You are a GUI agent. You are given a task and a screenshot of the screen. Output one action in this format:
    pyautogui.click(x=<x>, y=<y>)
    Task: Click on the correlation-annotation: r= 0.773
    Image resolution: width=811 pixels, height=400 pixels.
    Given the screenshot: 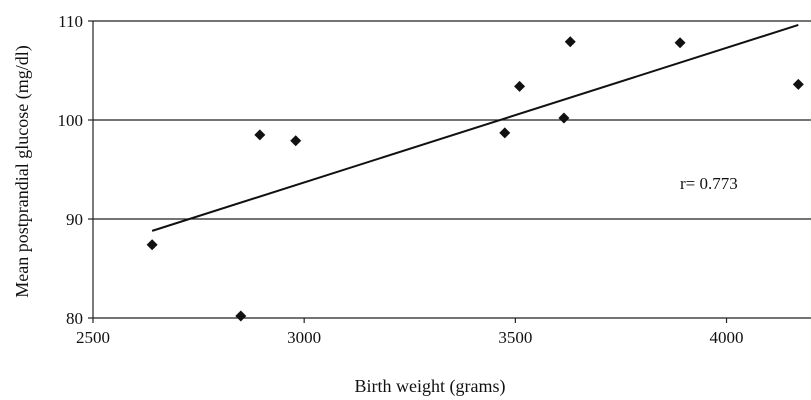 What is the action you would take?
    pyautogui.click(x=709, y=183)
    